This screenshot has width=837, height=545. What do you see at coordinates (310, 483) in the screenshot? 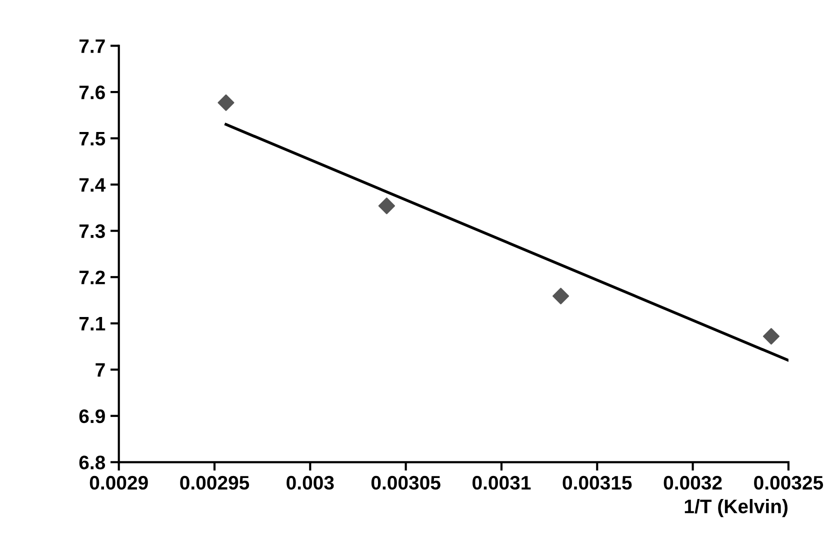
I see `x-tick-label: 0.003` at bounding box center [310, 483].